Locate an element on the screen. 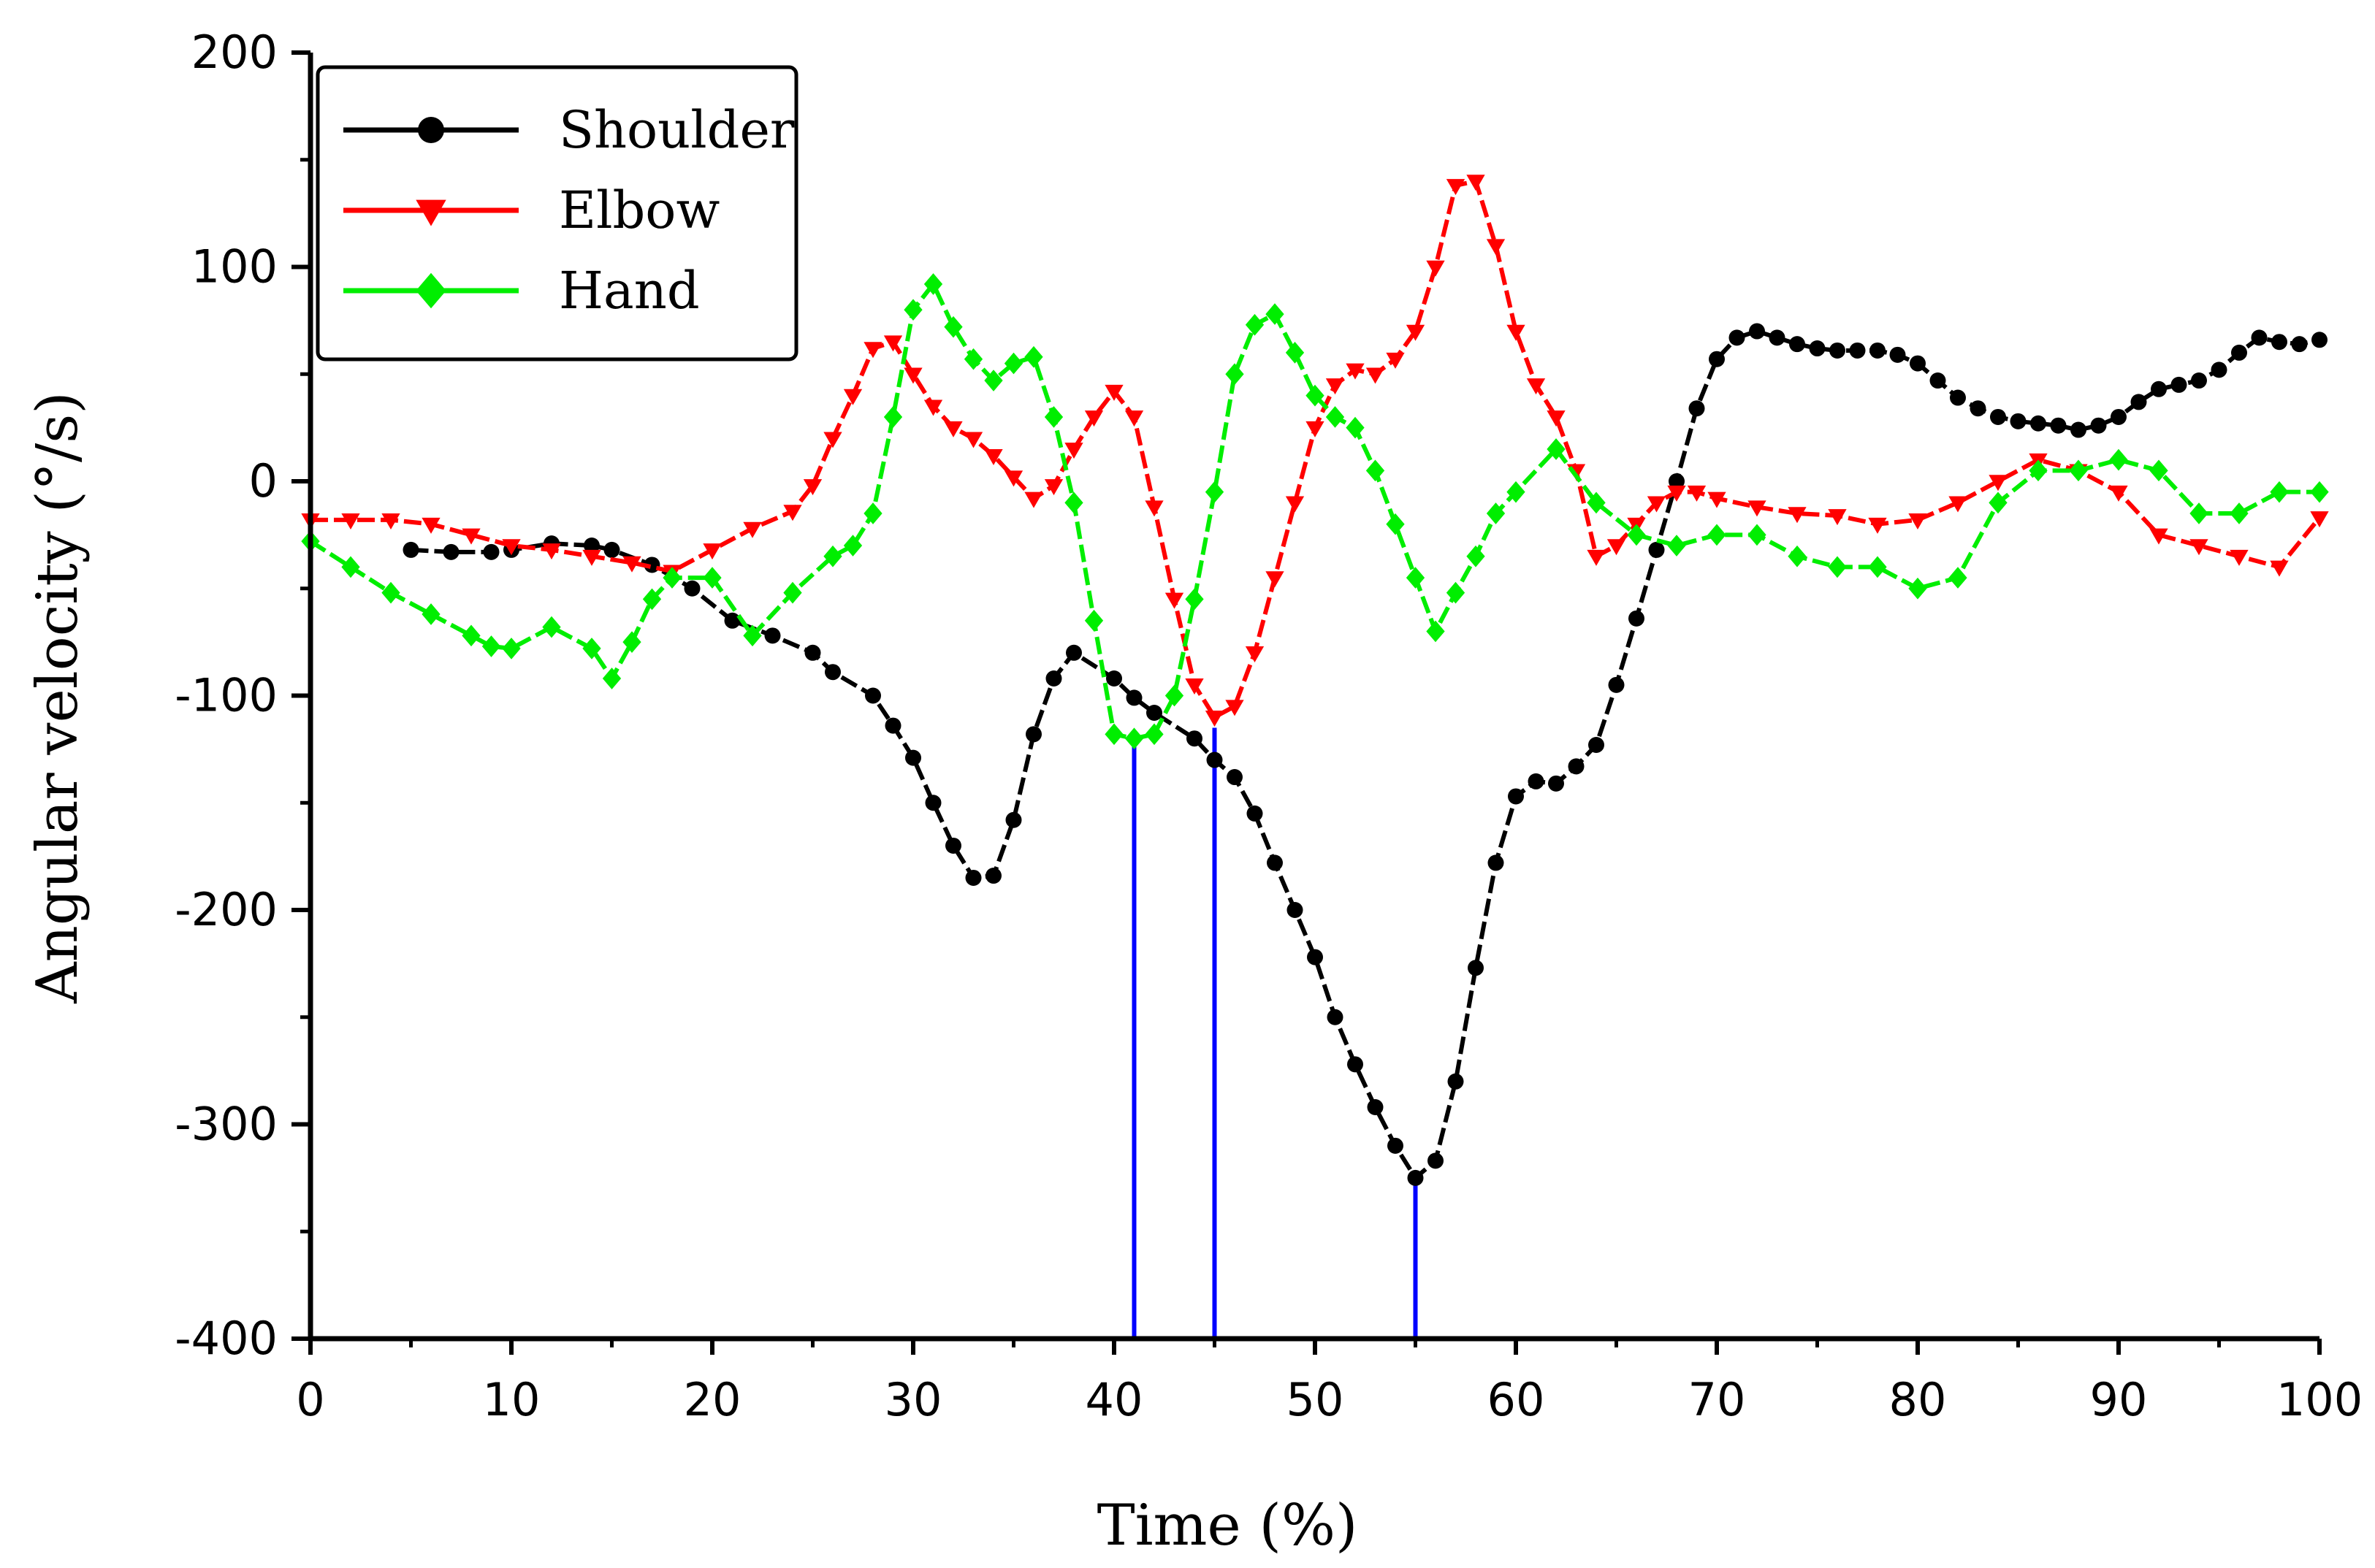 The width and height of the screenshot is (2375, 1568). x-tick-label: 40 is located at coordinates (1114, 1399).